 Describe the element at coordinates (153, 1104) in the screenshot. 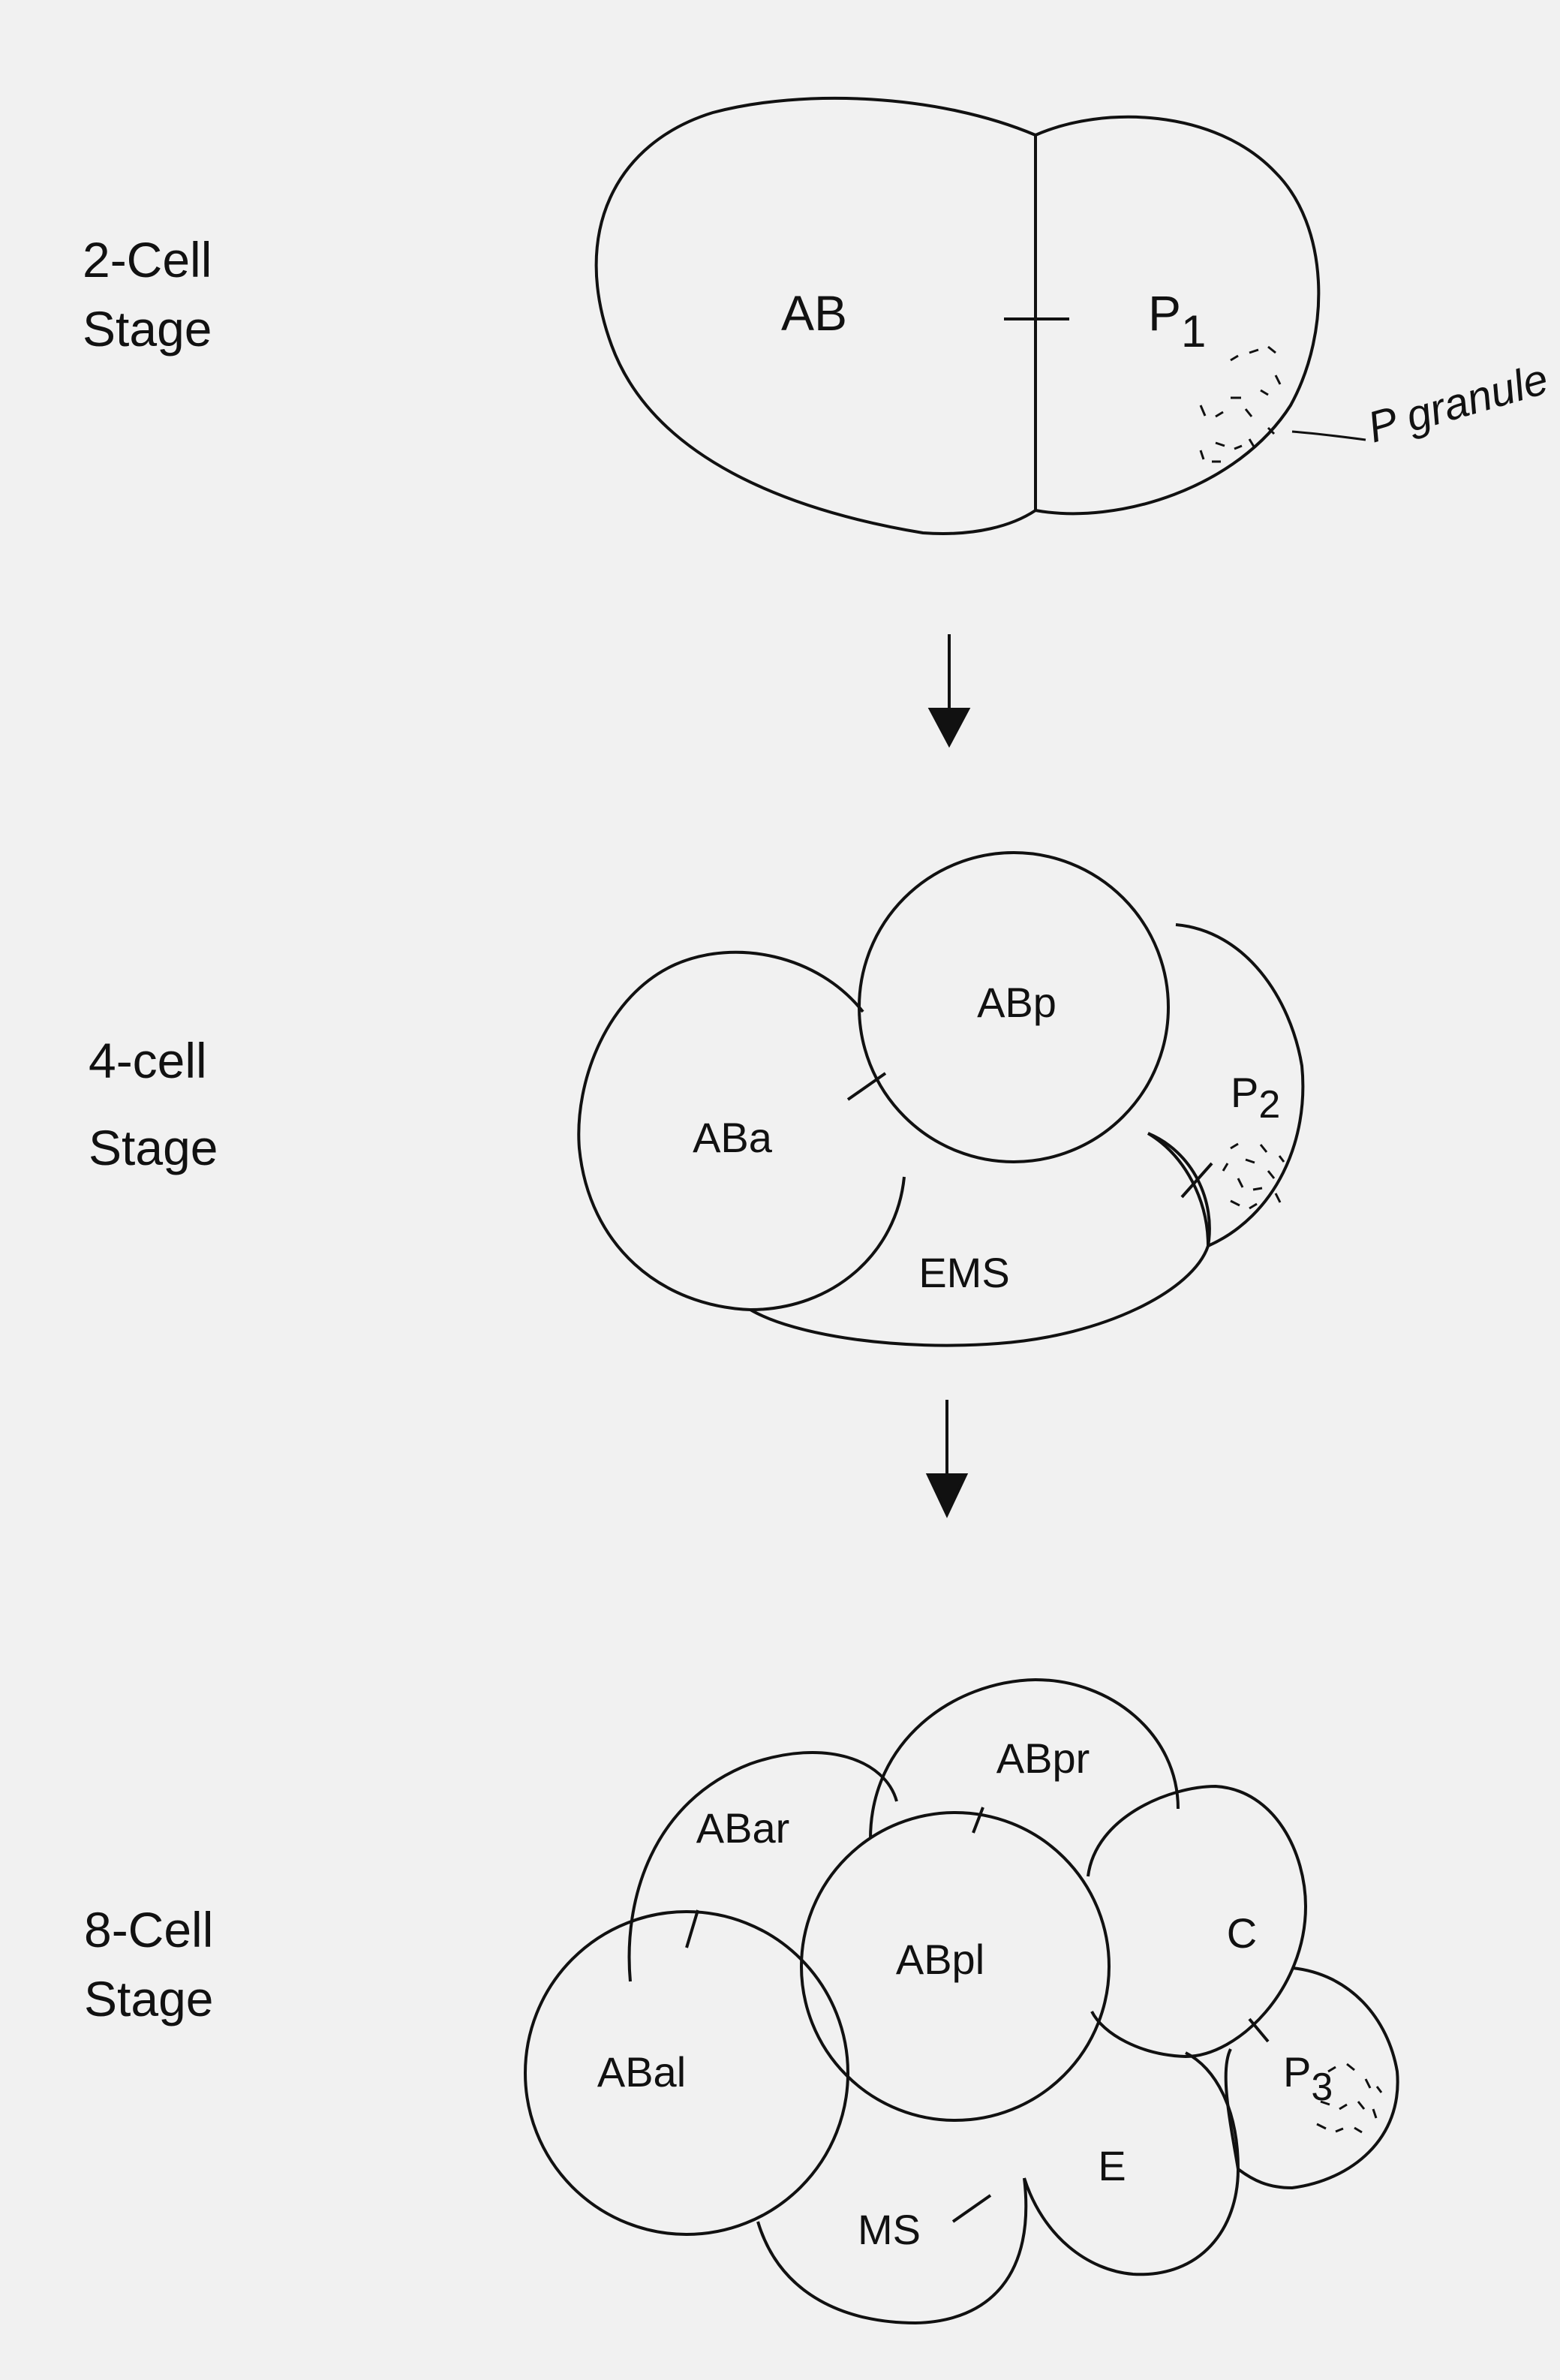

I see `stage-label-4-cell: 4-cell Stage` at that location.